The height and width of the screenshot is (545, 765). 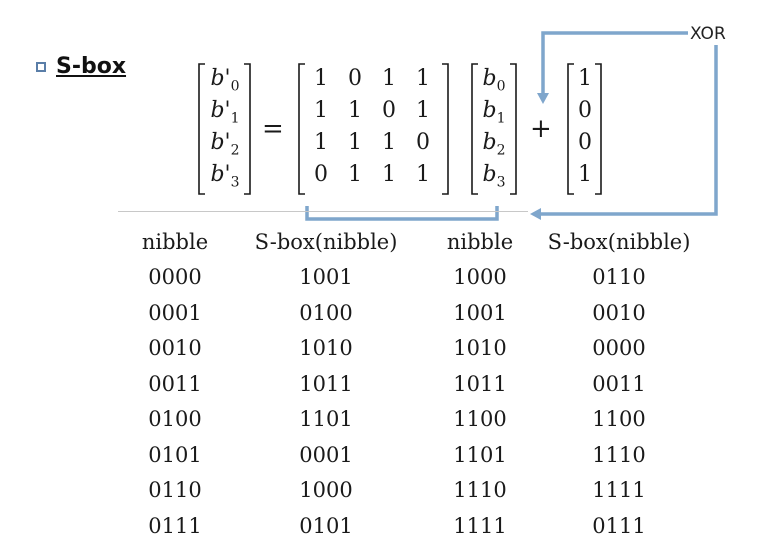 I want to click on table-row: 0111 0101 1111 0111, so click(x=414, y=526).